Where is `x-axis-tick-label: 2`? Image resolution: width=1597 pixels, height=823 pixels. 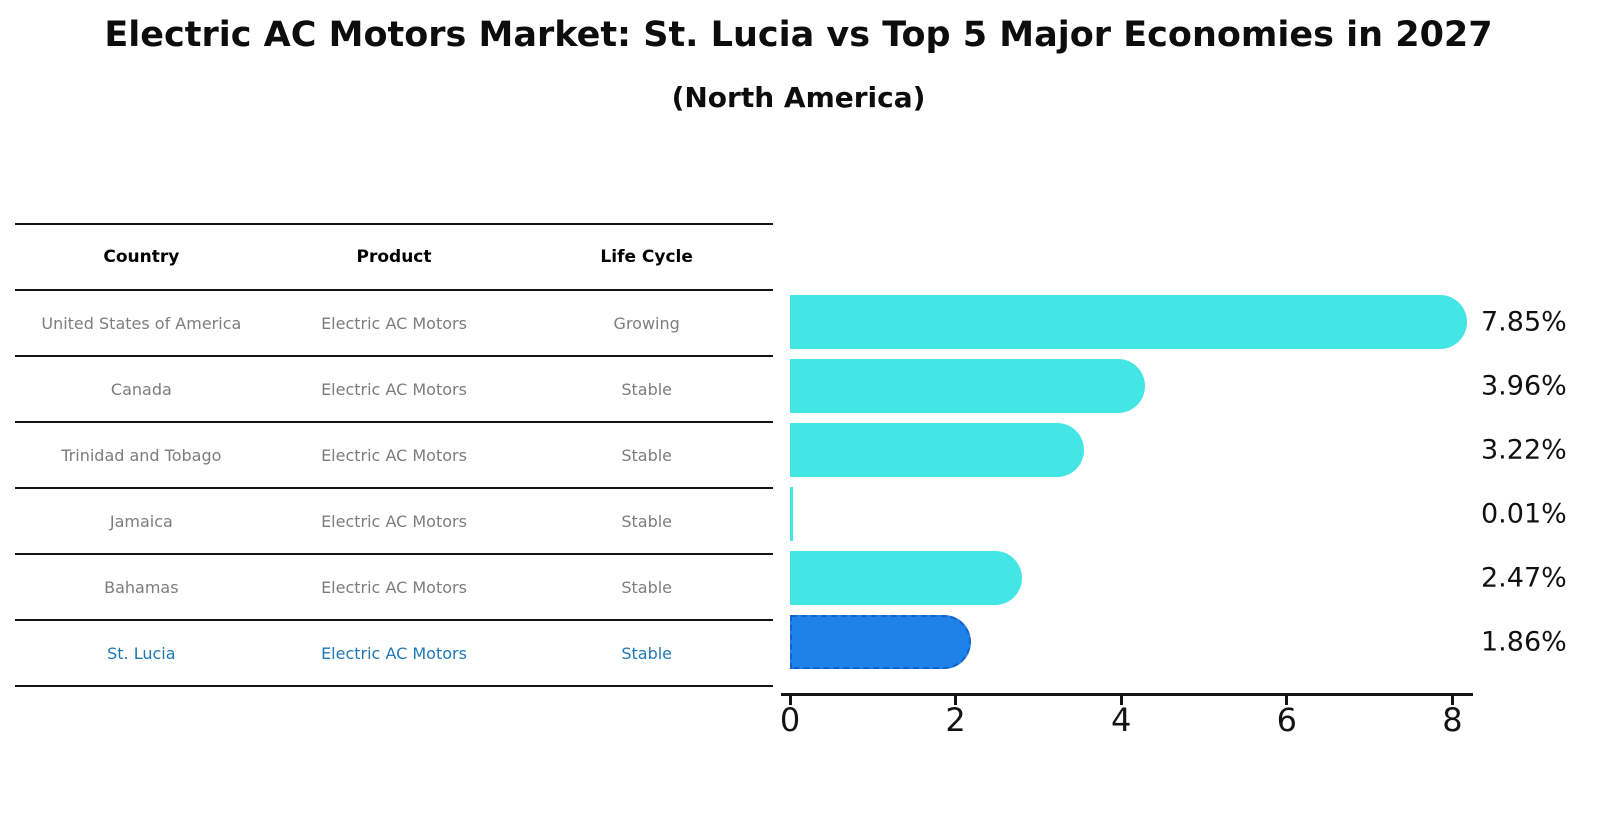 x-axis-tick-label: 2 is located at coordinates (955, 720).